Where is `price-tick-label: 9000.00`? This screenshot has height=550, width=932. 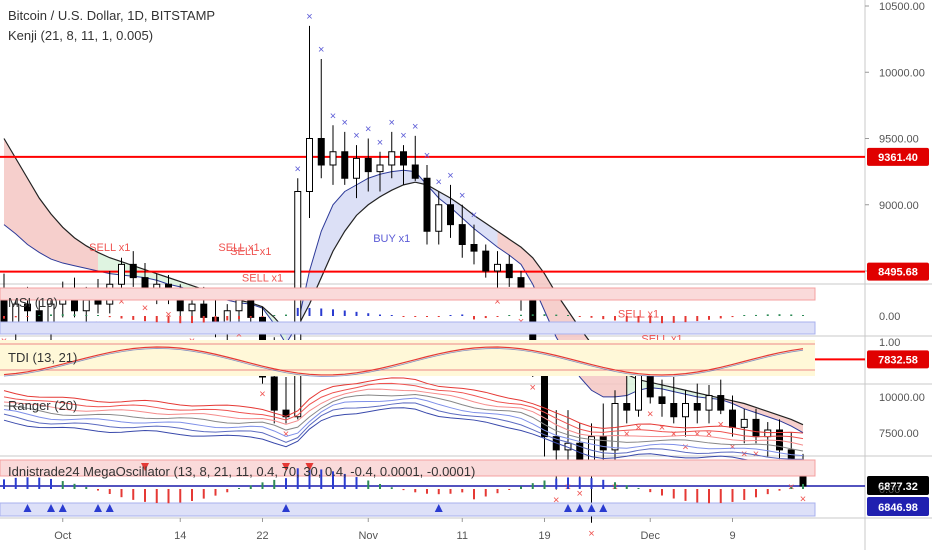 price-tick-label: 9000.00 is located at coordinates (899, 206).